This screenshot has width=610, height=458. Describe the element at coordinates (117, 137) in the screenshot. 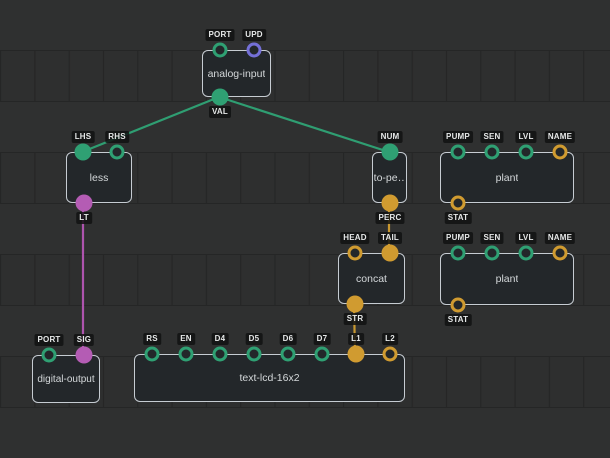

I see `pin-label-rhs: RHS` at that location.